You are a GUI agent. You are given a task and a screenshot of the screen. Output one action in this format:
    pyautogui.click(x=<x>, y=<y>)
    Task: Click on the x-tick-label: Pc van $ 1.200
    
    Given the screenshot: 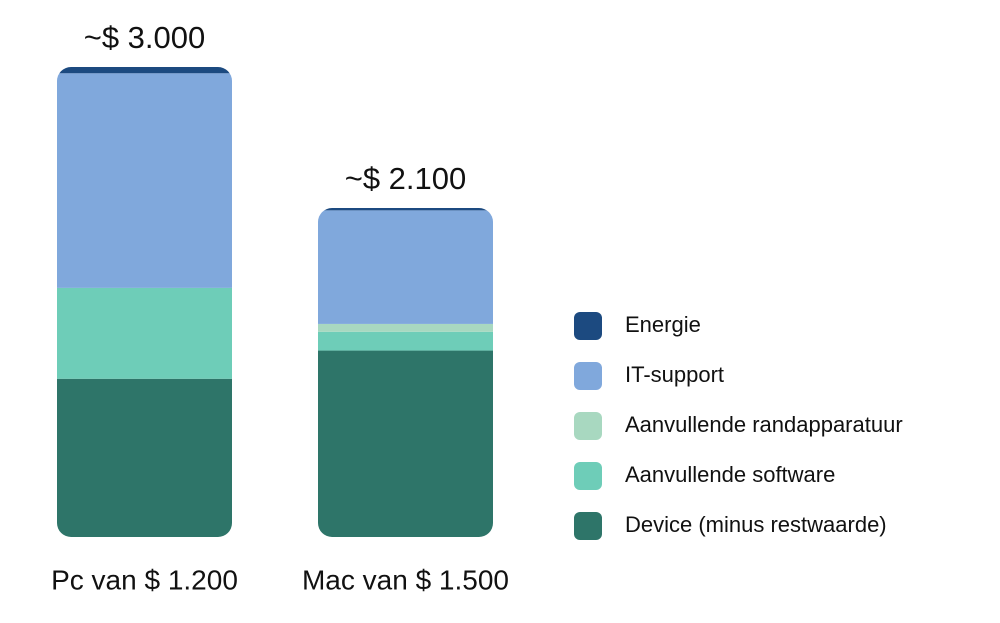 What is the action you would take?
    pyautogui.click(x=144, y=579)
    